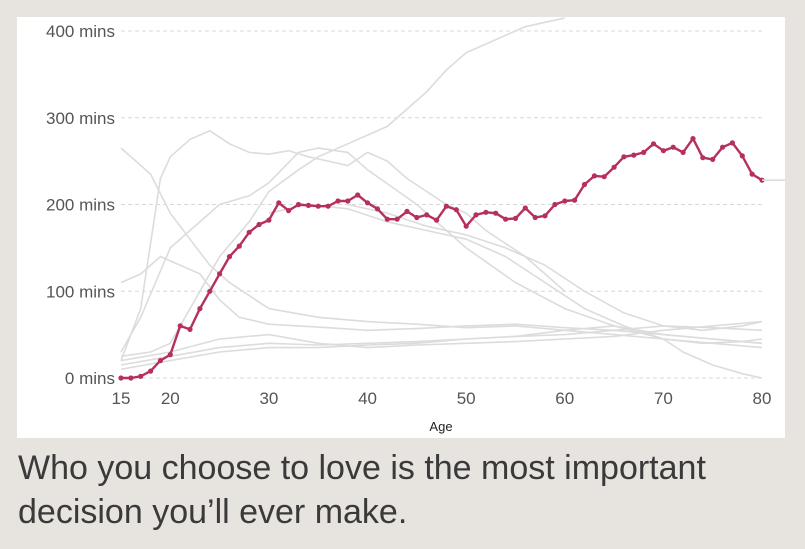 This screenshot has height=549, width=805. I want to click on x-axis-title: Age, so click(440, 426).